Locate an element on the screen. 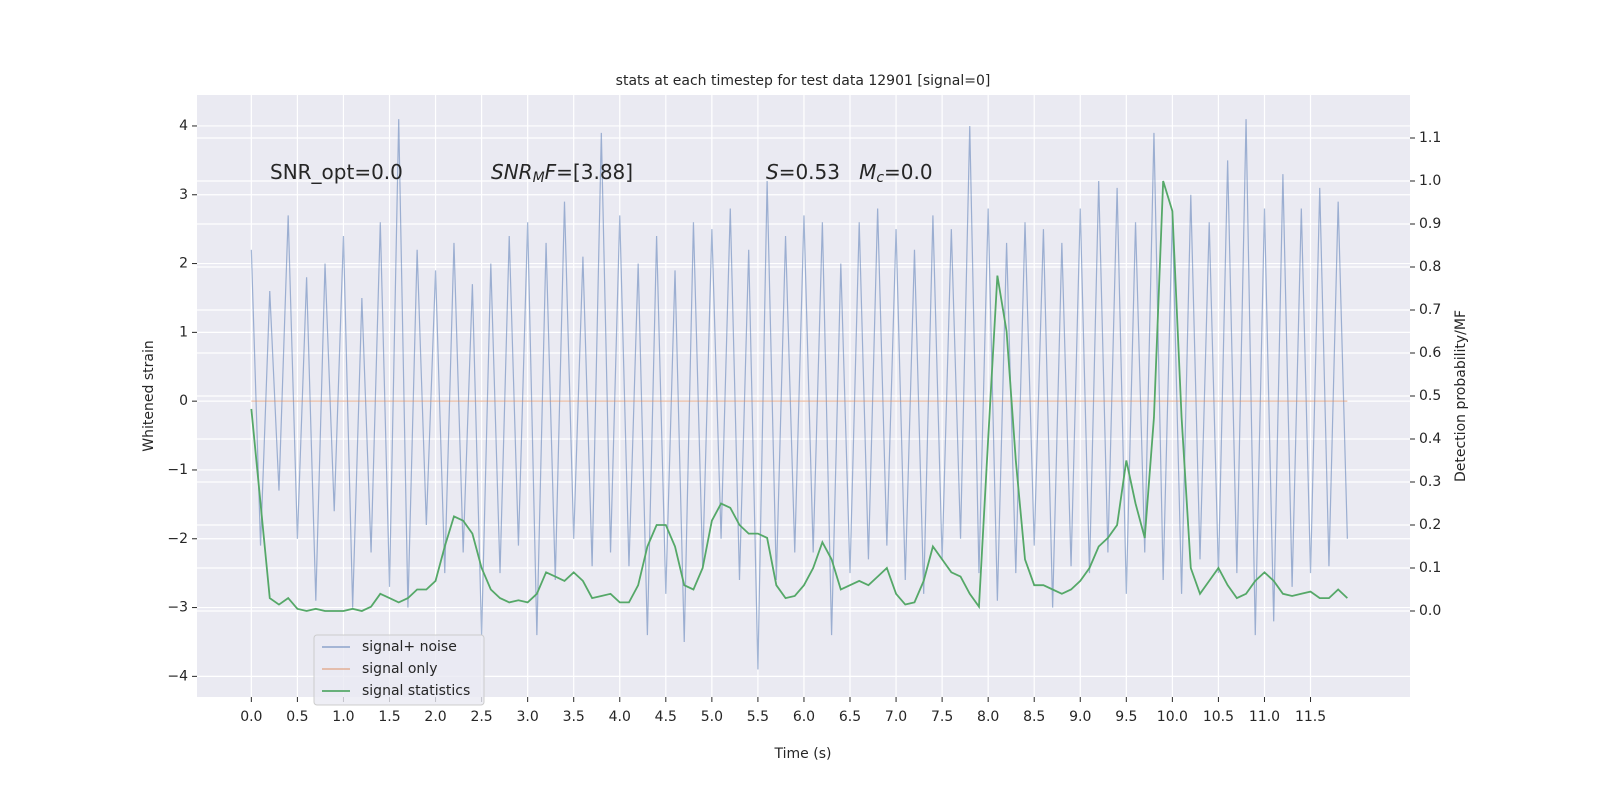 The height and width of the screenshot is (800, 1600). y2-tick-label: 0.0 is located at coordinates (1430, 611).